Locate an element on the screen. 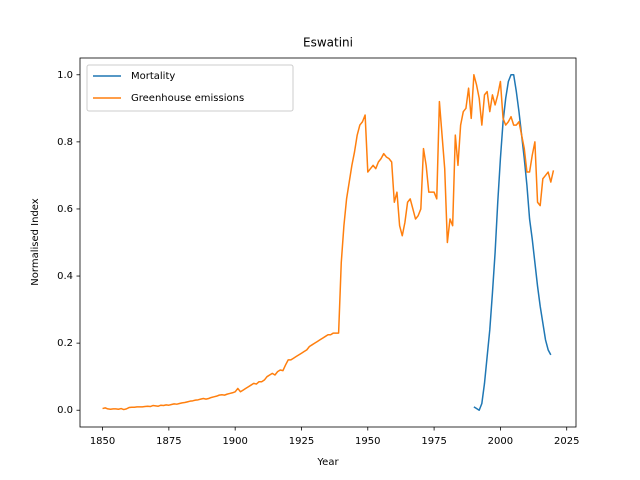 This screenshot has height=480, width=640. y-tick-label: 1.0 is located at coordinates (65, 75).